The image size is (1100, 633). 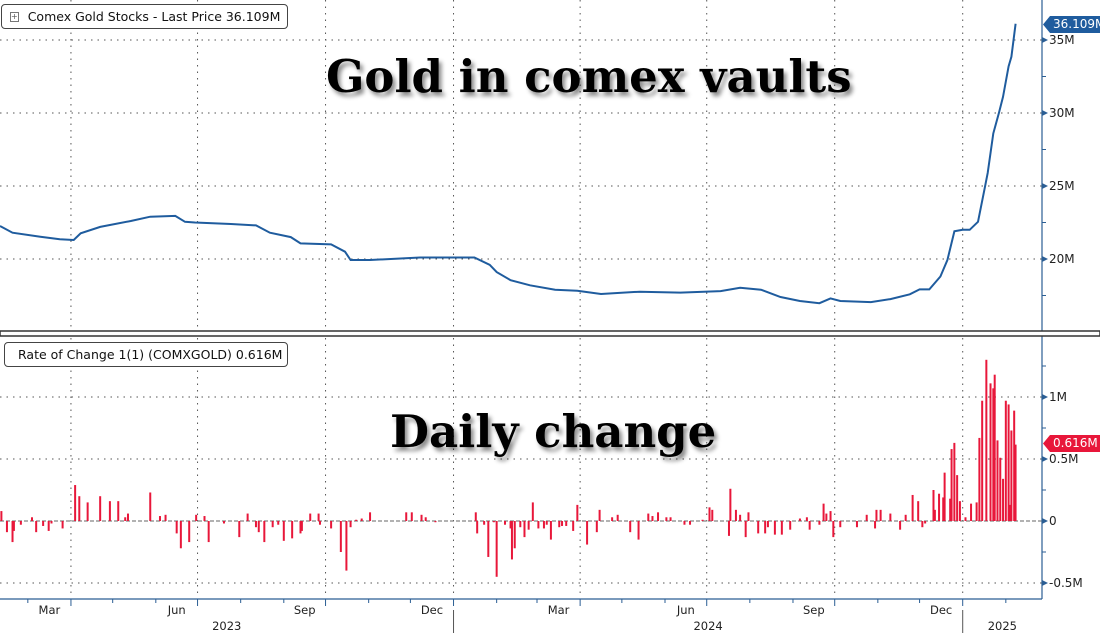 What do you see at coordinates (685, 610) in the screenshot?
I see `x-month-label: Jun` at bounding box center [685, 610].